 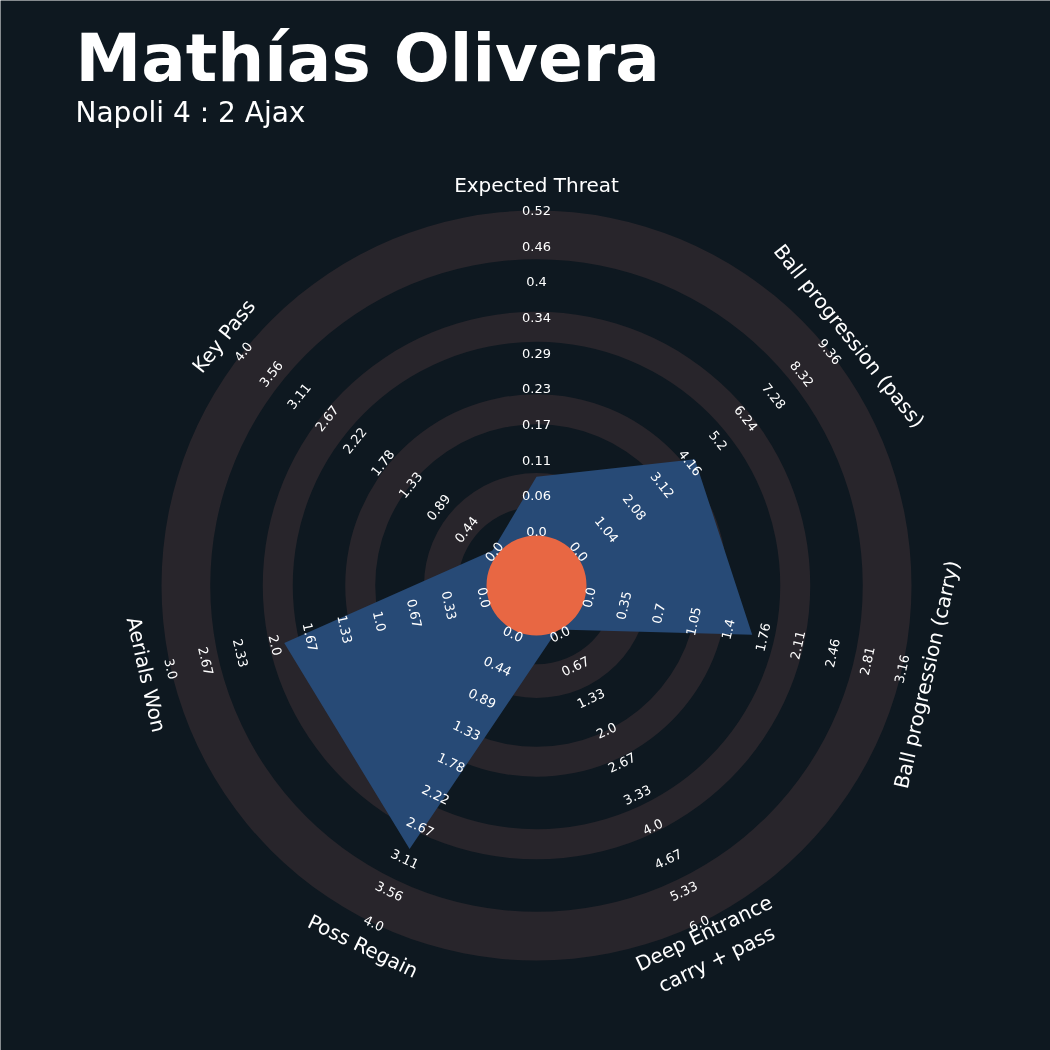 I want to click on text: 4.67, so click(x=668, y=859).